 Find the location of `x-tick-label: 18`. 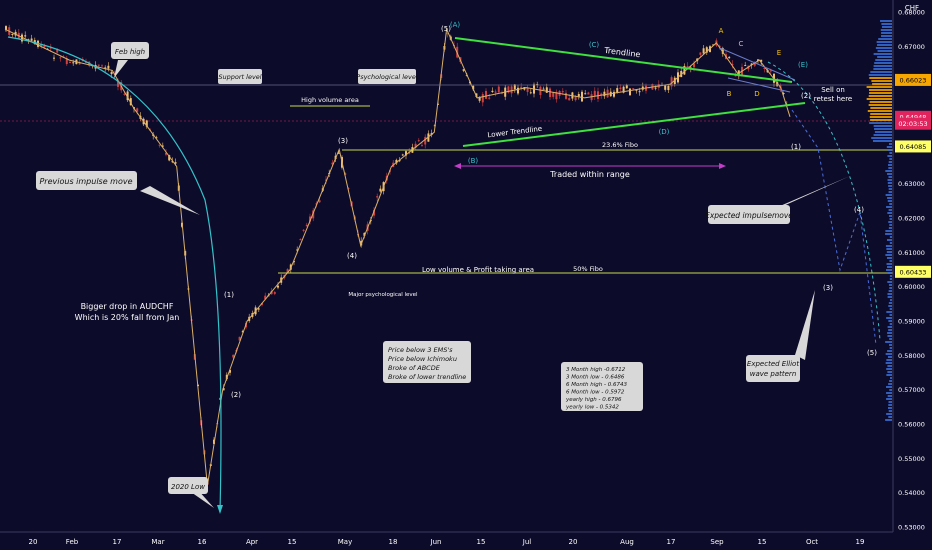

x-tick-label: 18 is located at coordinates (393, 542).